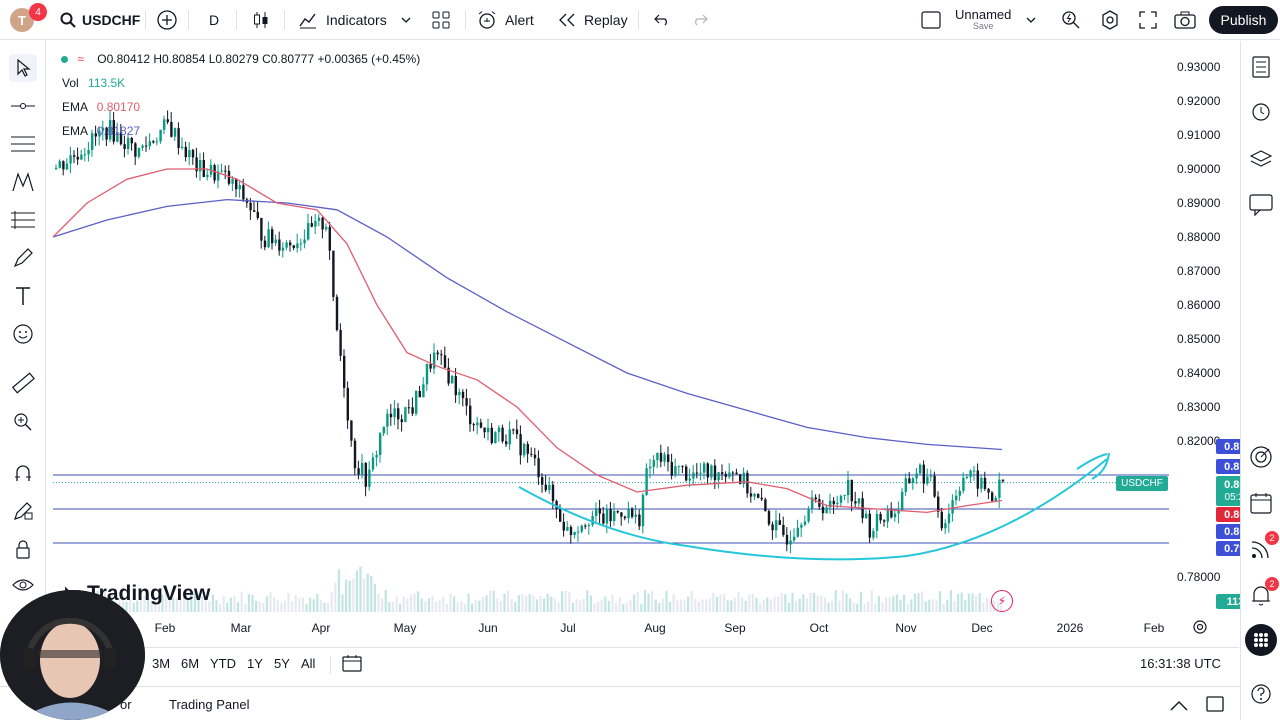 The width and height of the screenshot is (1280, 720). Describe the element at coordinates (1261, 111) in the screenshot. I see `alerts-clock-button` at that location.